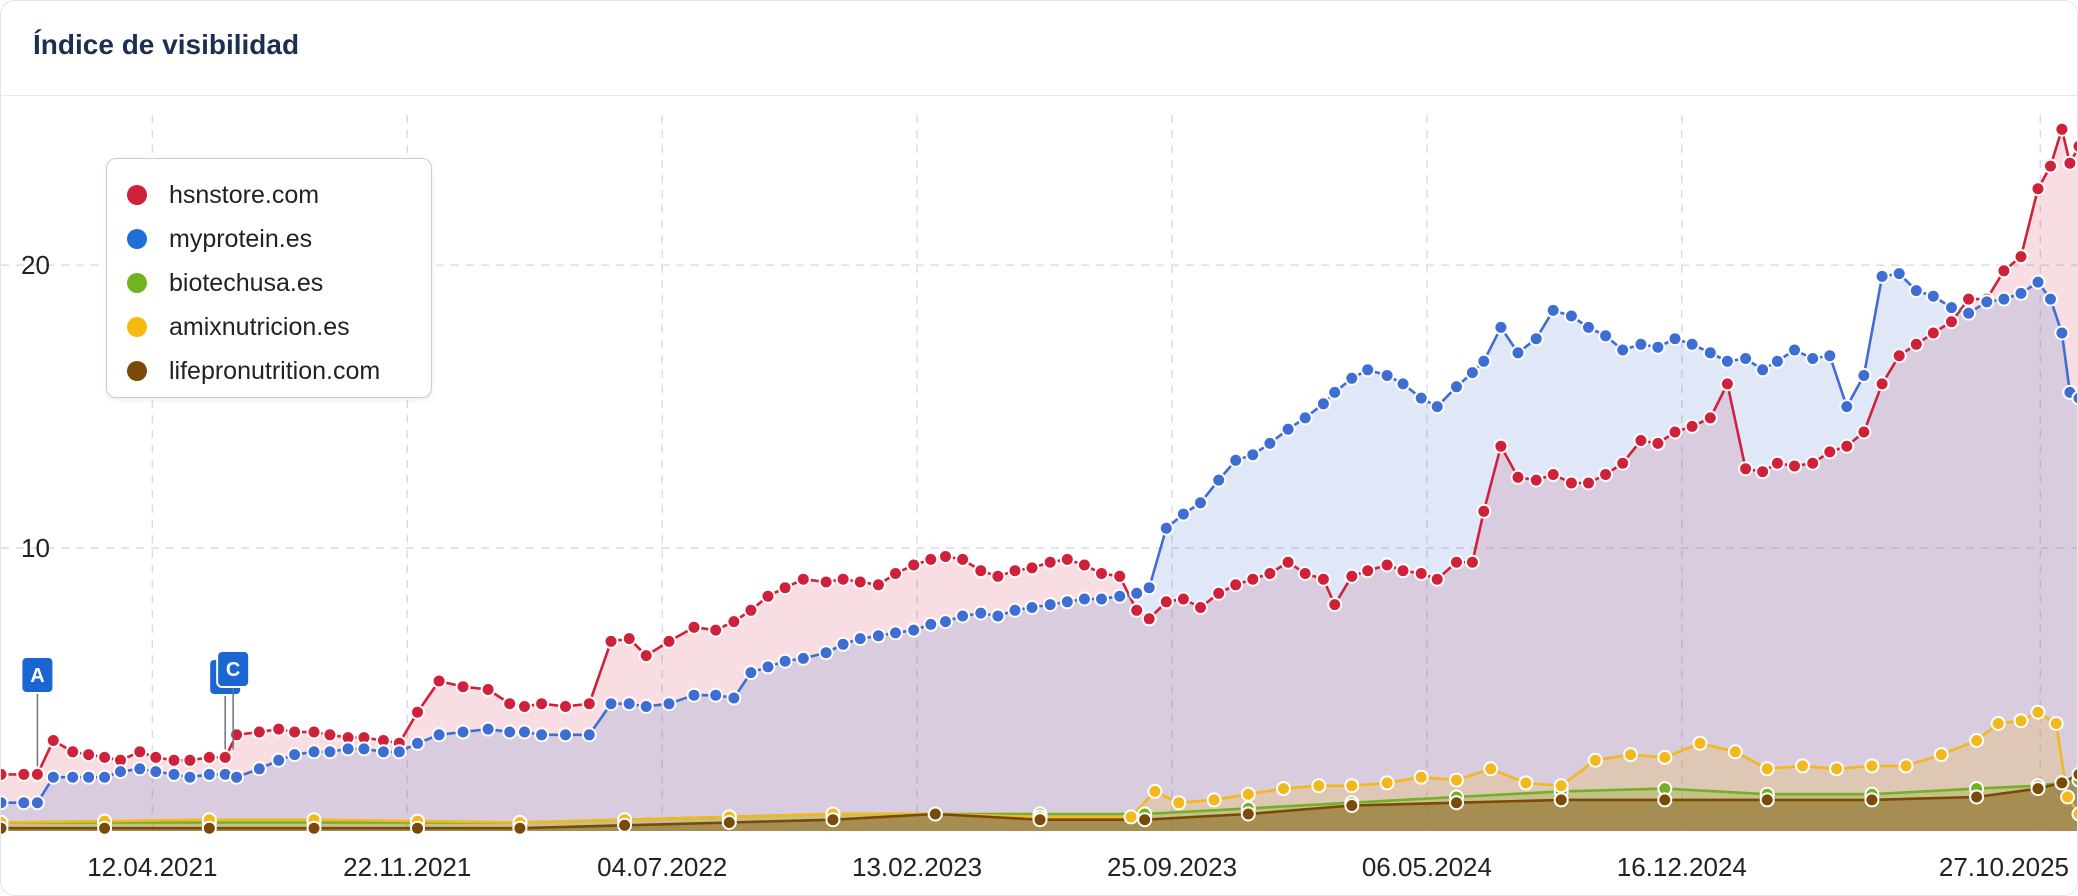 The height and width of the screenshot is (896, 2078). Describe the element at coordinates (37, 675) in the screenshot. I see `marker-flag` at that location.